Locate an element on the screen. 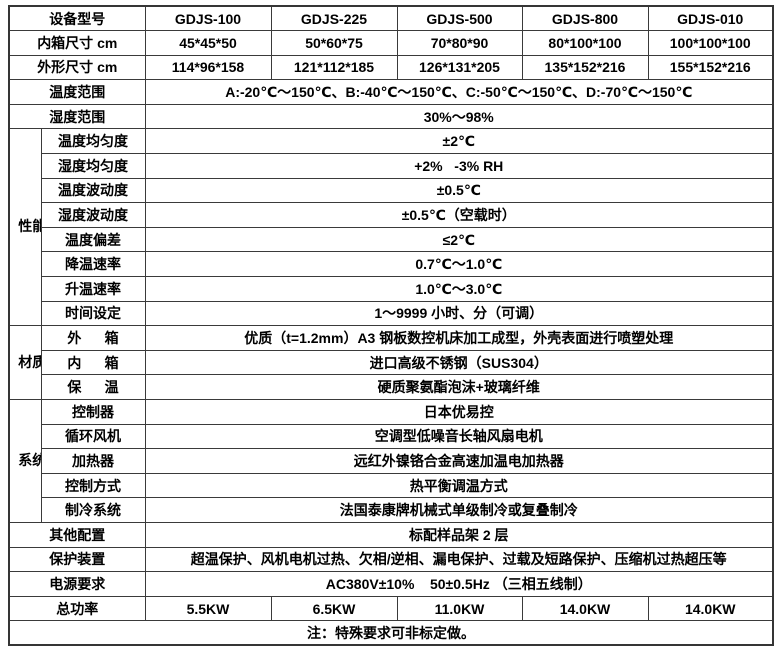 This screenshot has height=657, width=780. spec-value: 1.0℃～3.0℃ is located at coordinates (459, 289).